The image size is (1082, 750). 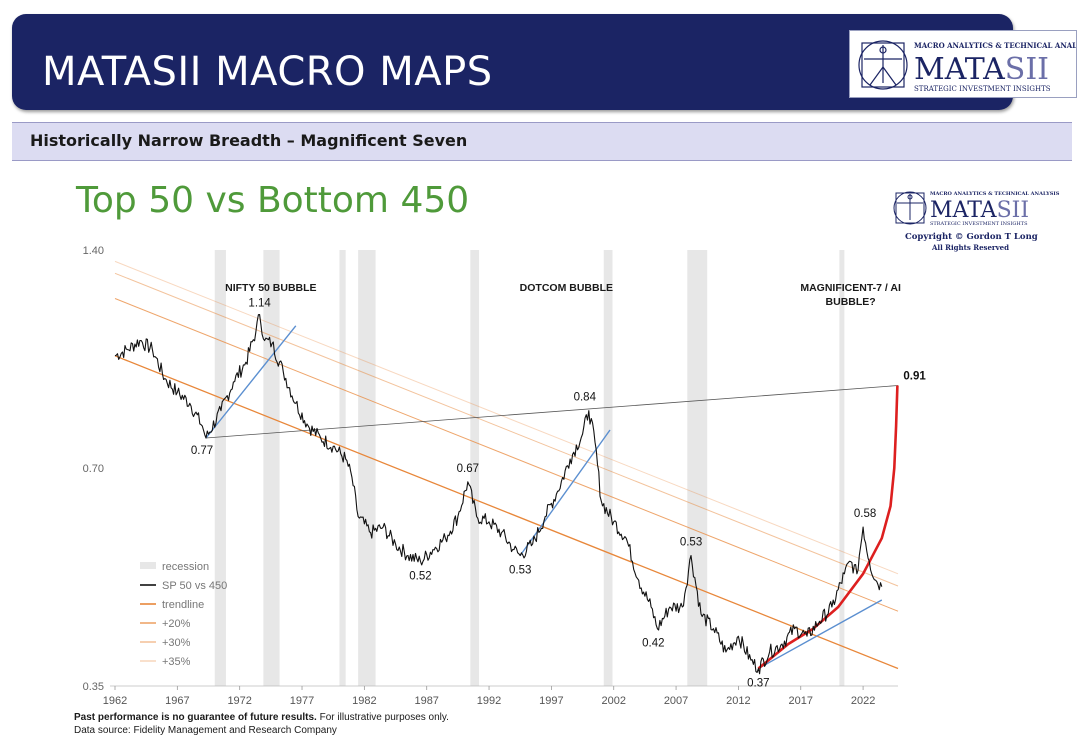 What do you see at coordinates (426, 701) in the screenshot?
I see `x-tick-label: 1987` at bounding box center [426, 701].